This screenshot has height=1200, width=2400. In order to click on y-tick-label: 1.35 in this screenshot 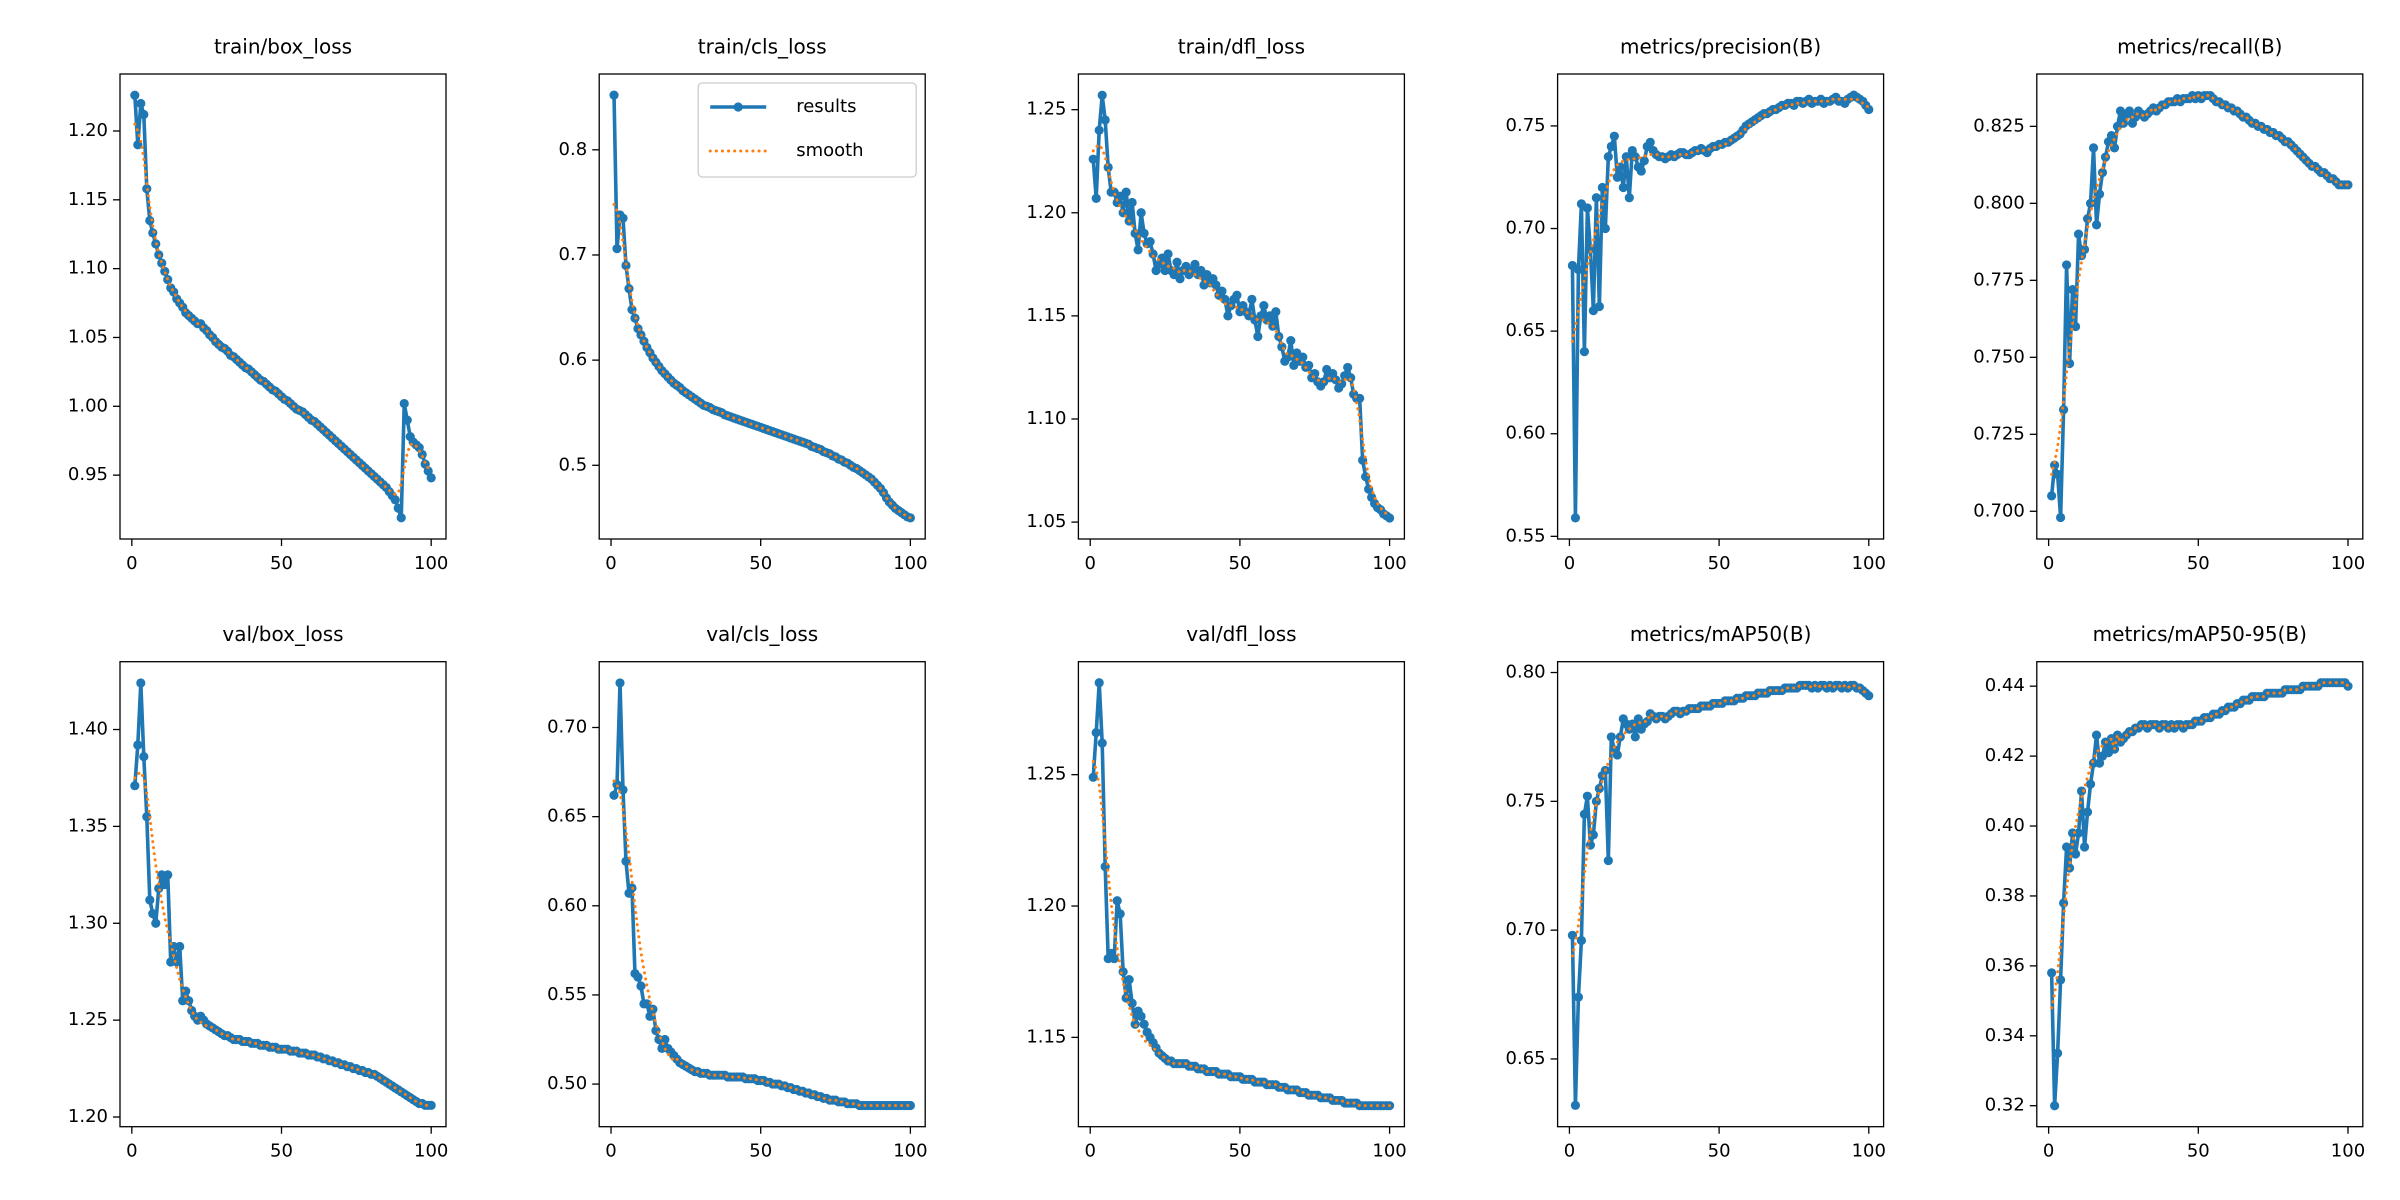, I will do `click(88, 825)`.